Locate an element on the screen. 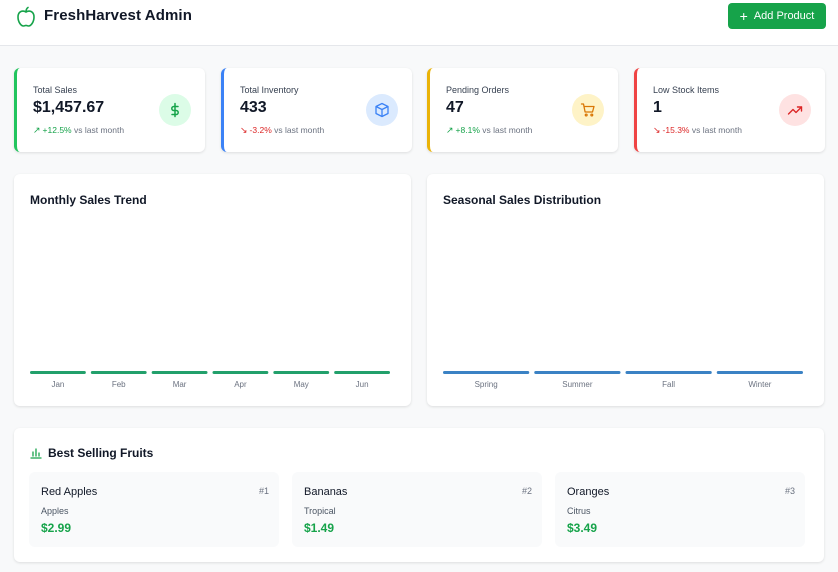 Image resolution: width=838 pixels, height=572 pixels. stat-change-percent: -3.2% is located at coordinates (260, 130).